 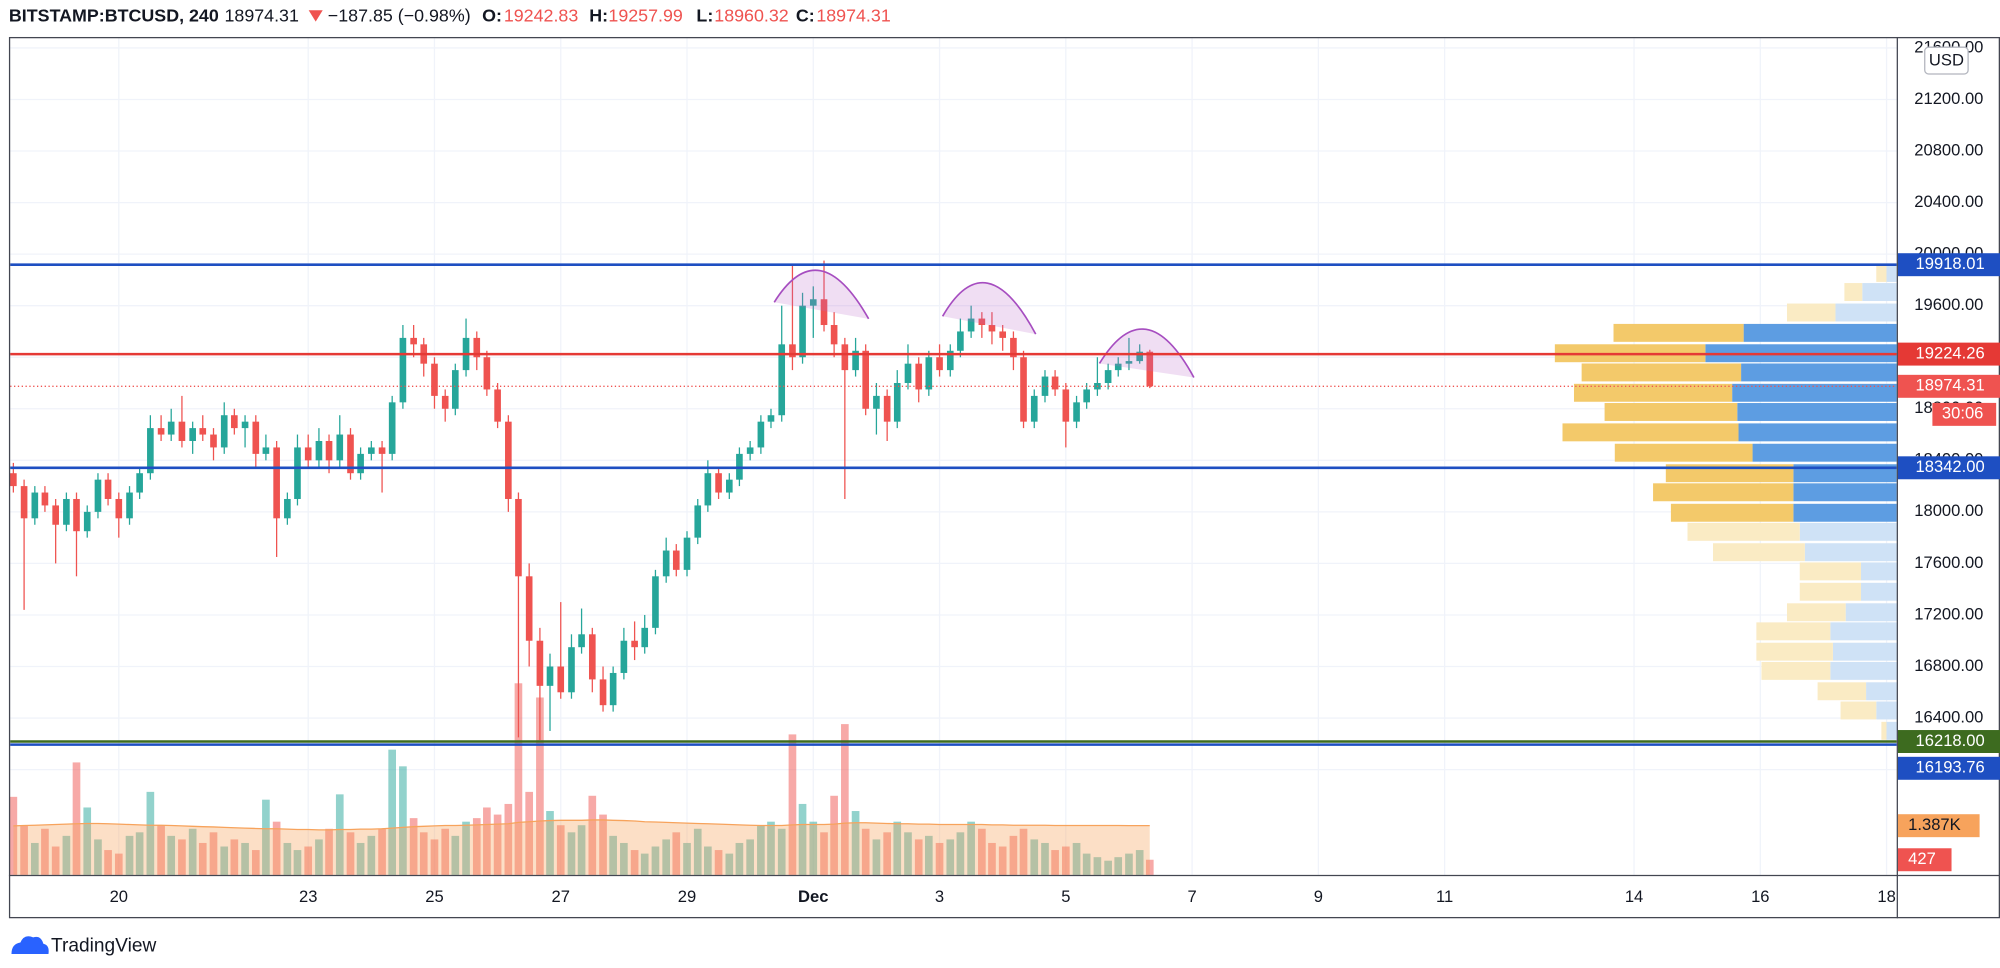 I want to click on countdown: 30:06, so click(x=1963, y=413).